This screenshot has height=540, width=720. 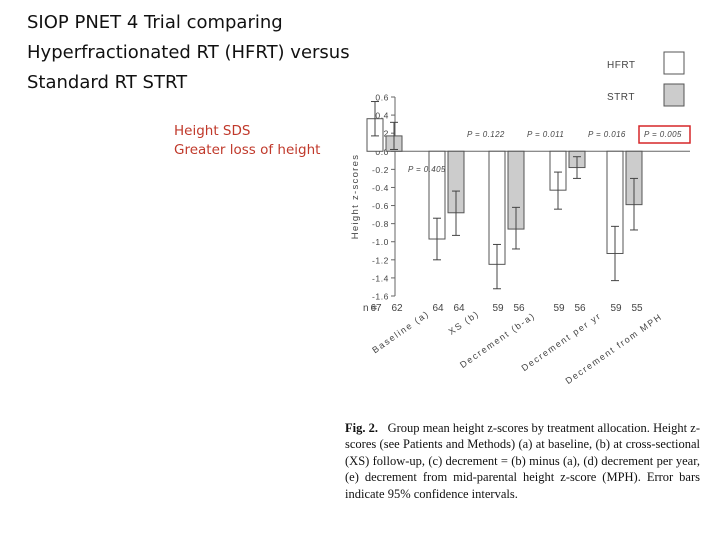 What do you see at coordinates (400, 331) in the screenshot?
I see `category-label: Baseline (a)` at bounding box center [400, 331].